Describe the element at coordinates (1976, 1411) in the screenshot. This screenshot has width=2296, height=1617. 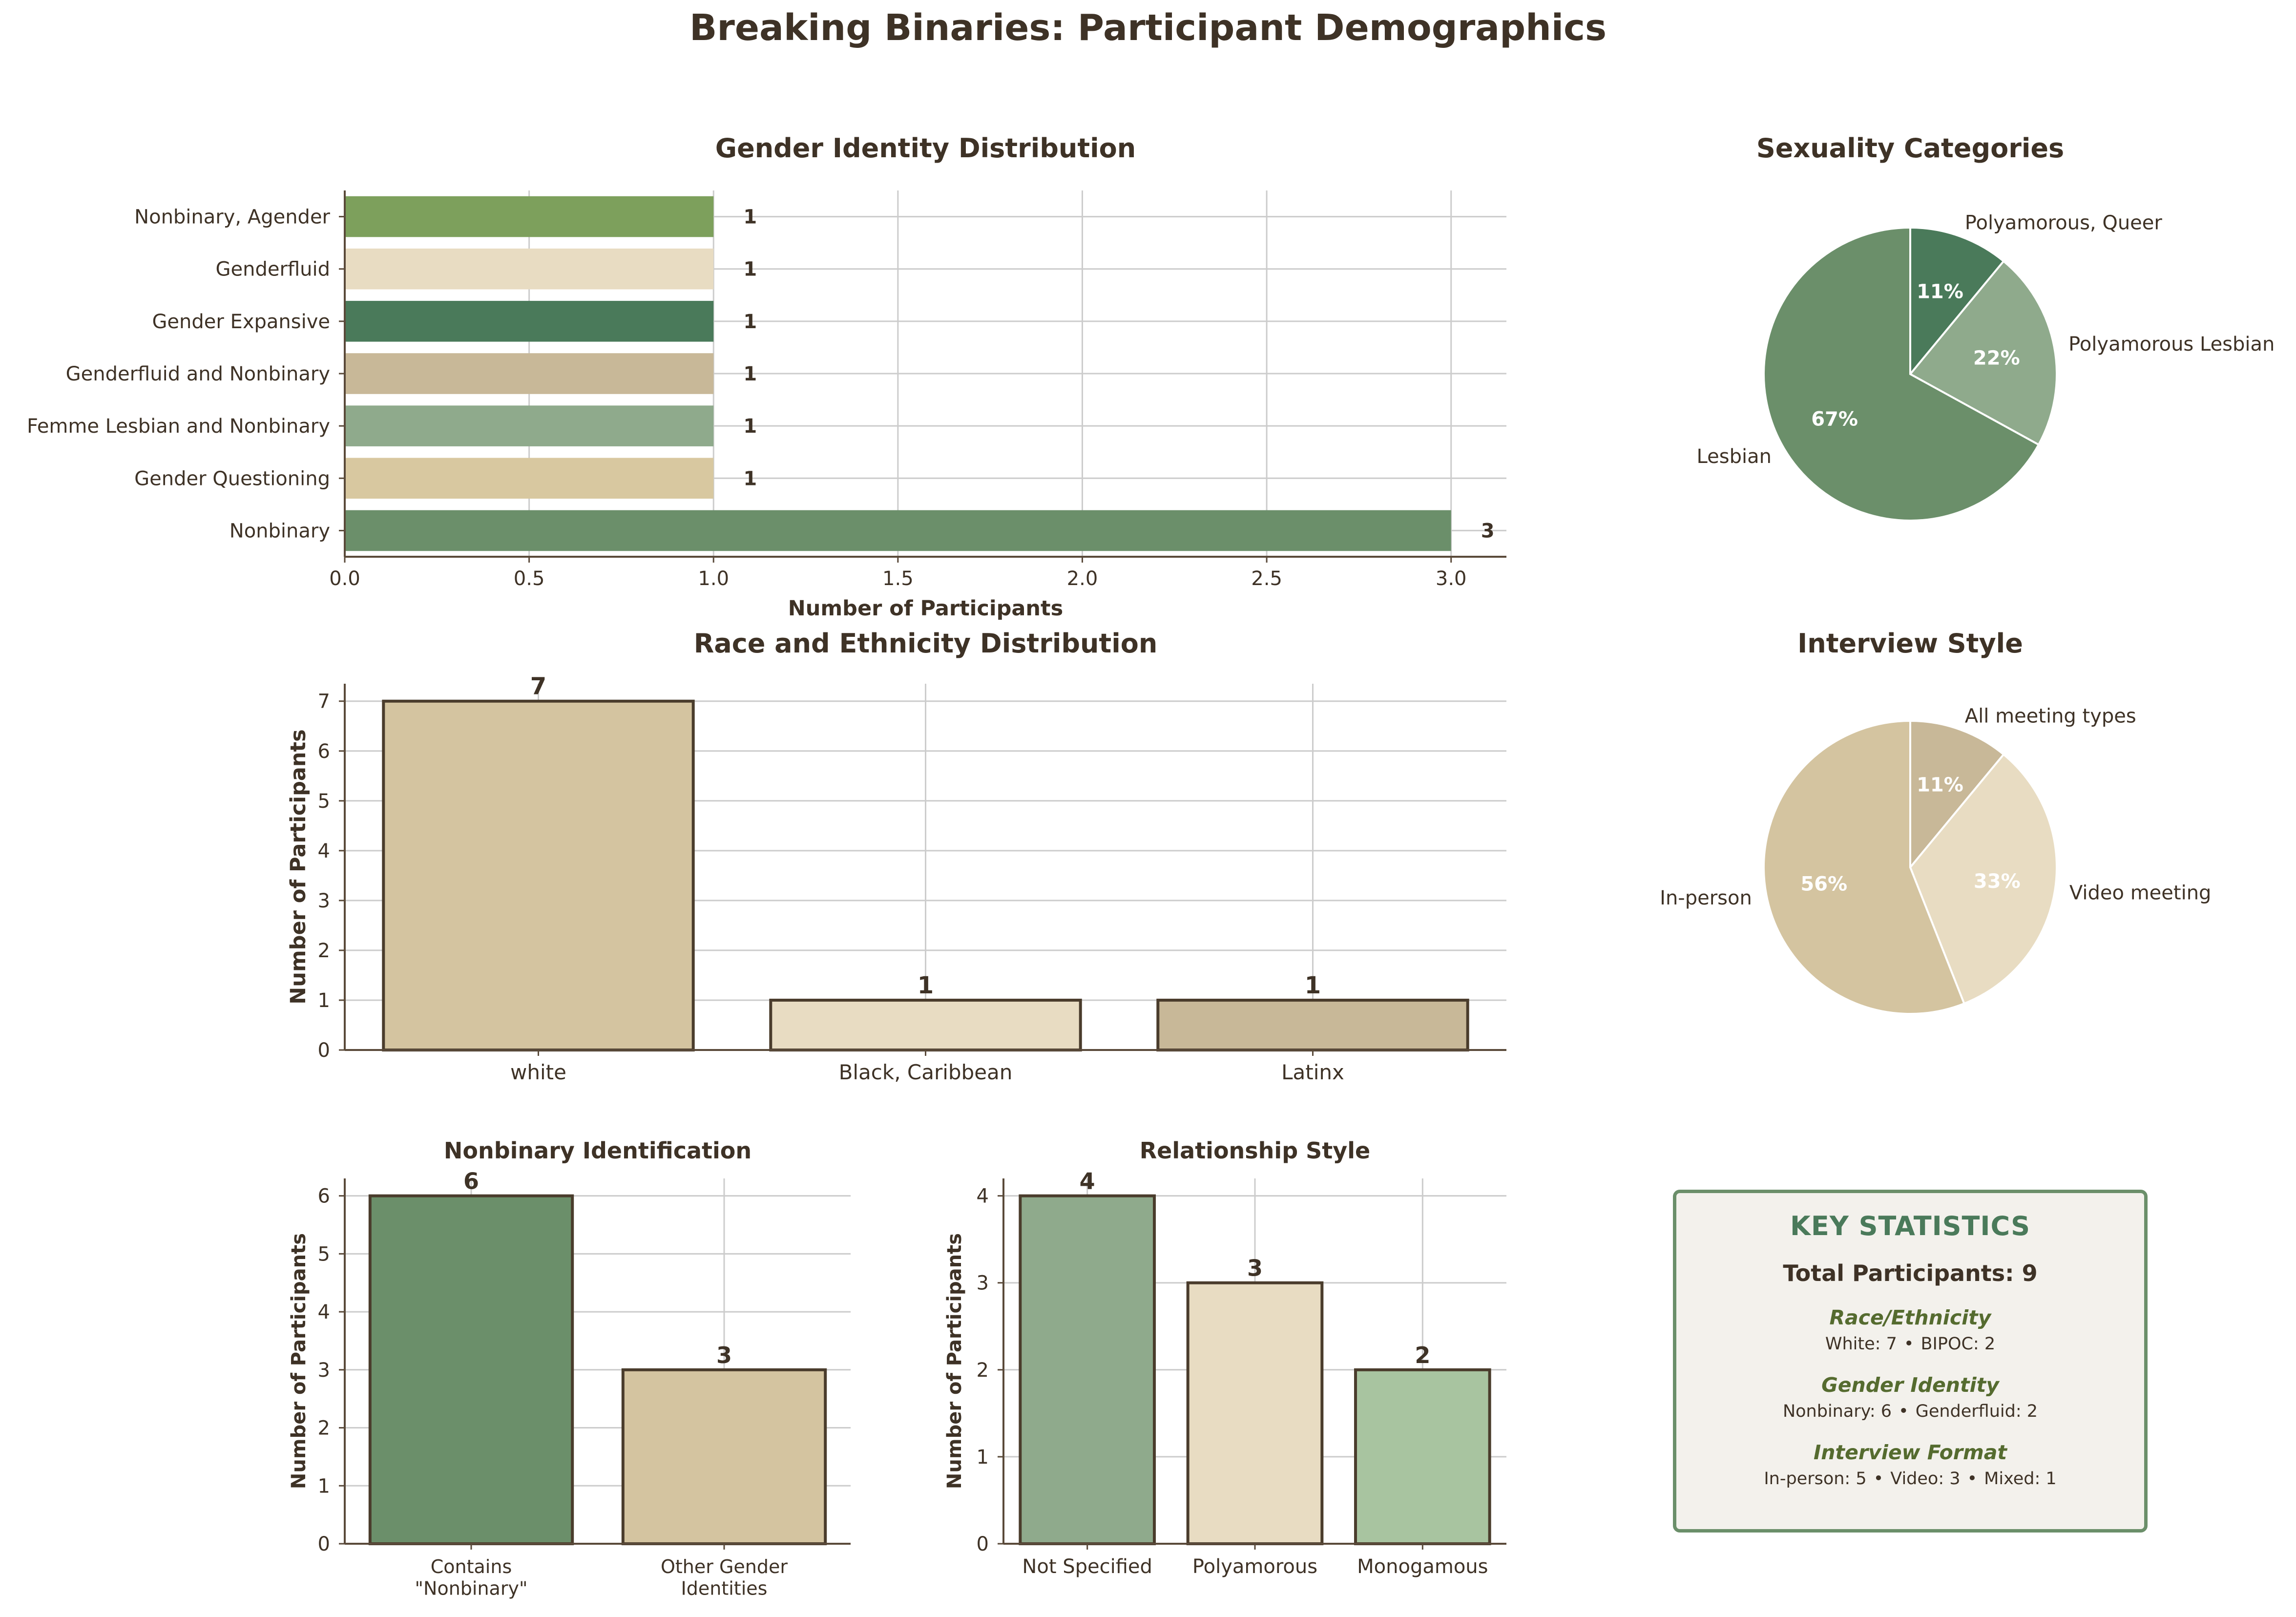
I see `stats-gender-genderfluid: Genderfluid: 2` at that location.